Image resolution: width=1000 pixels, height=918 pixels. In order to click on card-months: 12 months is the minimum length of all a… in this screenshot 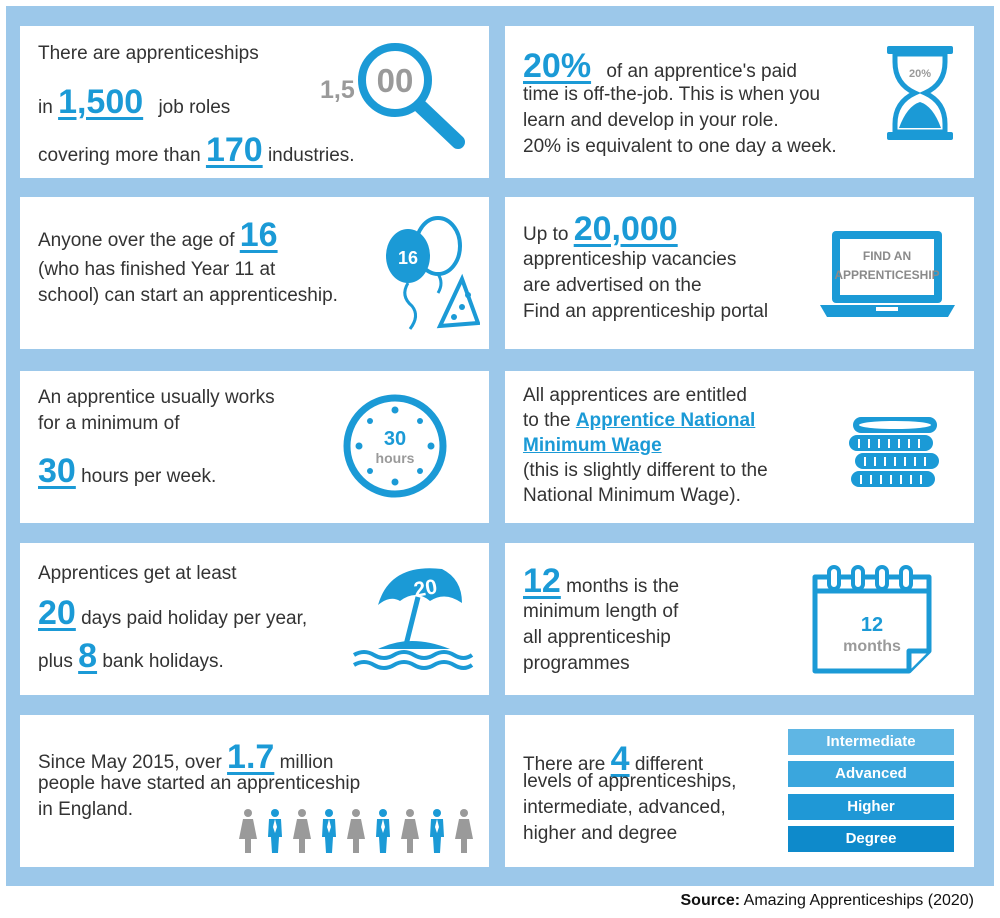, I will do `click(739, 619)`.